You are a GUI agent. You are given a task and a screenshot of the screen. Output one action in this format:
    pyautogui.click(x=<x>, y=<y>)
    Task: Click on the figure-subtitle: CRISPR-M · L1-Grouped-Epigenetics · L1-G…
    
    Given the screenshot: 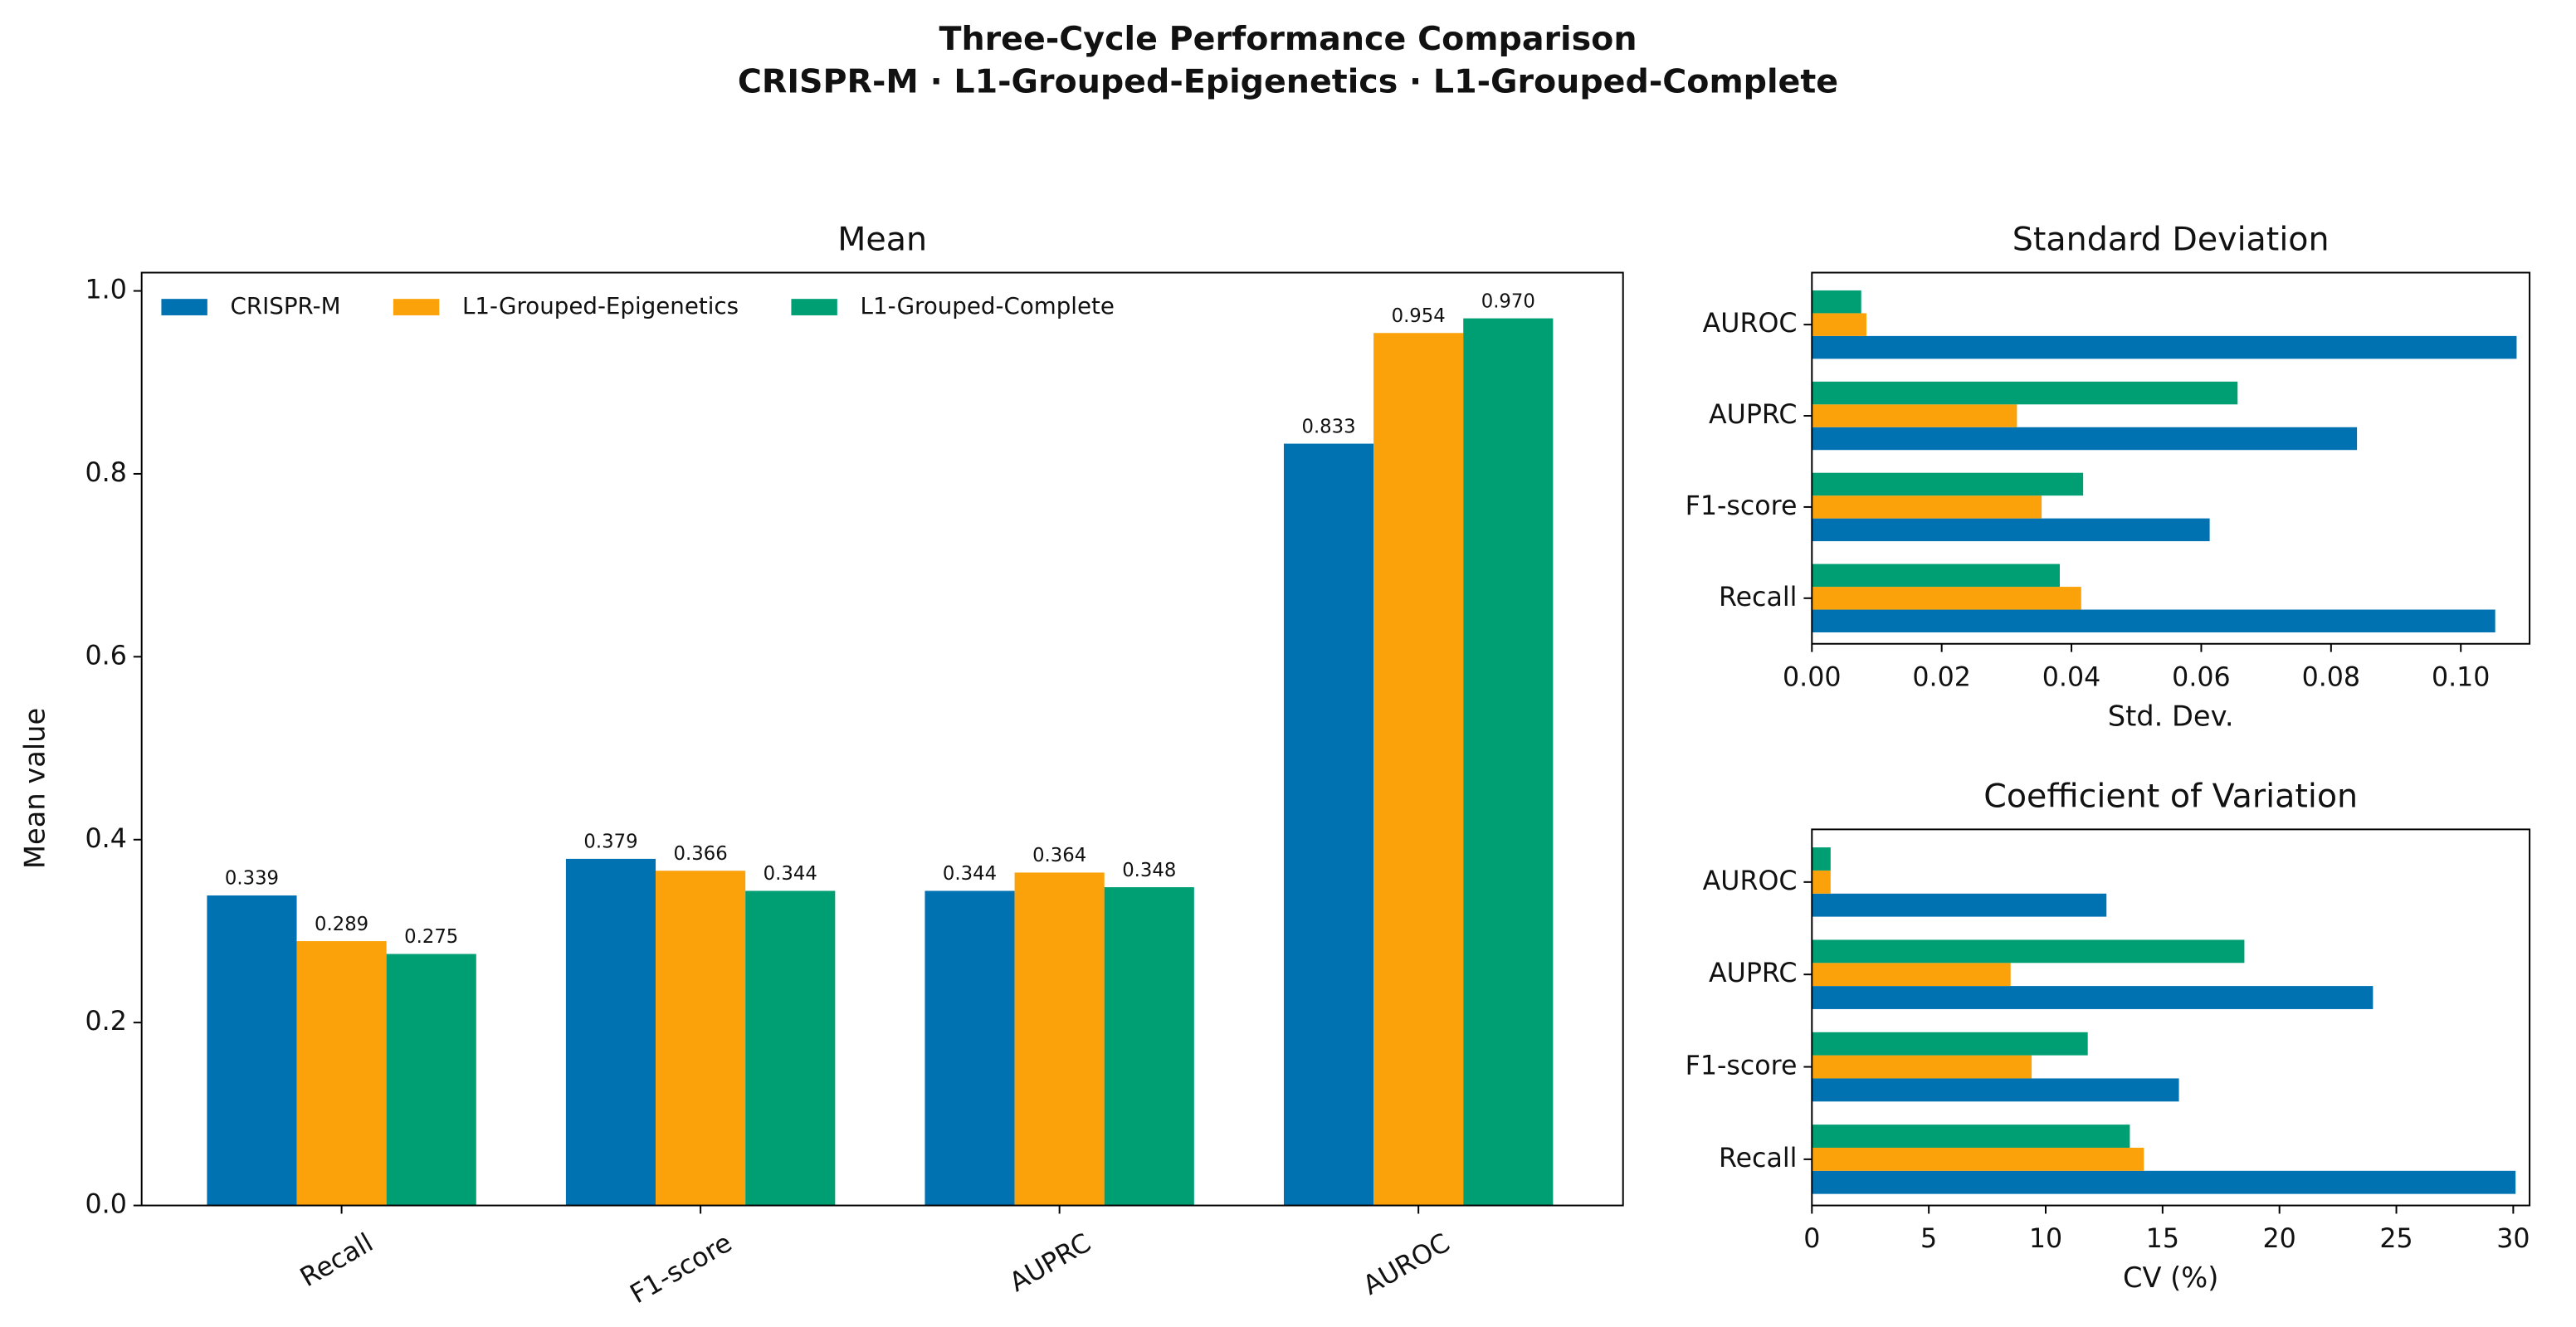 What is the action you would take?
    pyautogui.click(x=1288, y=81)
    